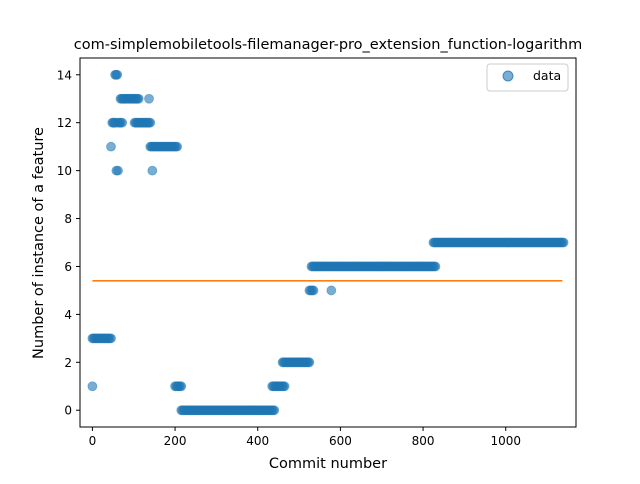 This screenshot has width=640, height=484. Describe the element at coordinates (64, 75) in the screenshot. I see `y-tick-label: 14` at that location.